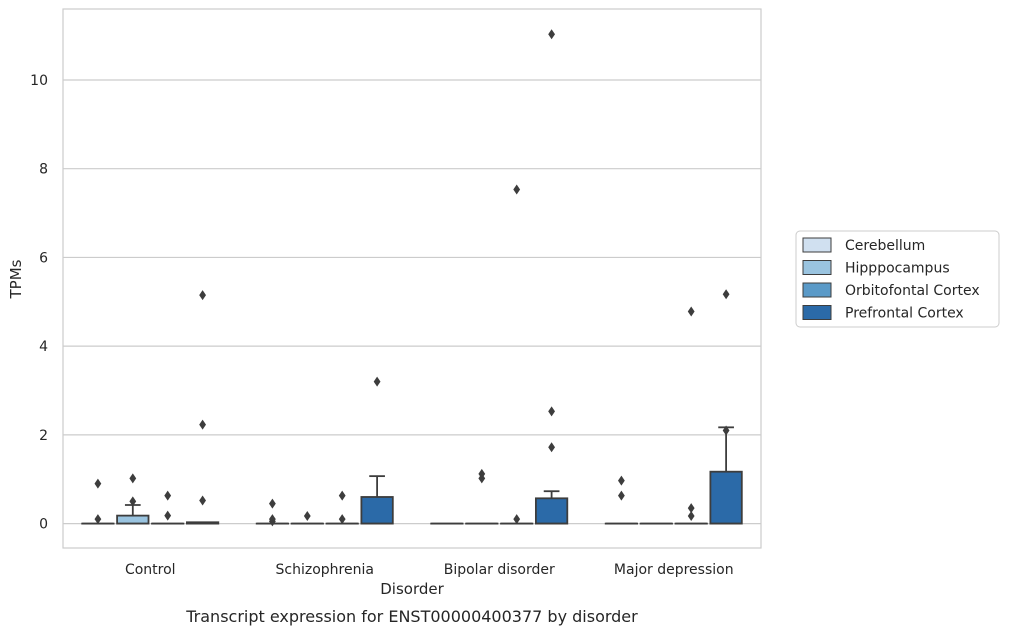 The height and width of the screenshot is (634, 1009). I want to click on y-tick-label: 4, so click(43, 347).